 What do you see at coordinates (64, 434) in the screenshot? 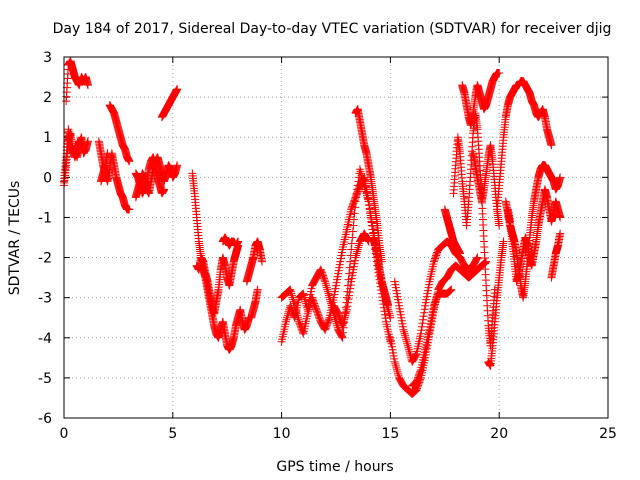
I see `x-tick-label: 0` at bounding box center [64, 434].